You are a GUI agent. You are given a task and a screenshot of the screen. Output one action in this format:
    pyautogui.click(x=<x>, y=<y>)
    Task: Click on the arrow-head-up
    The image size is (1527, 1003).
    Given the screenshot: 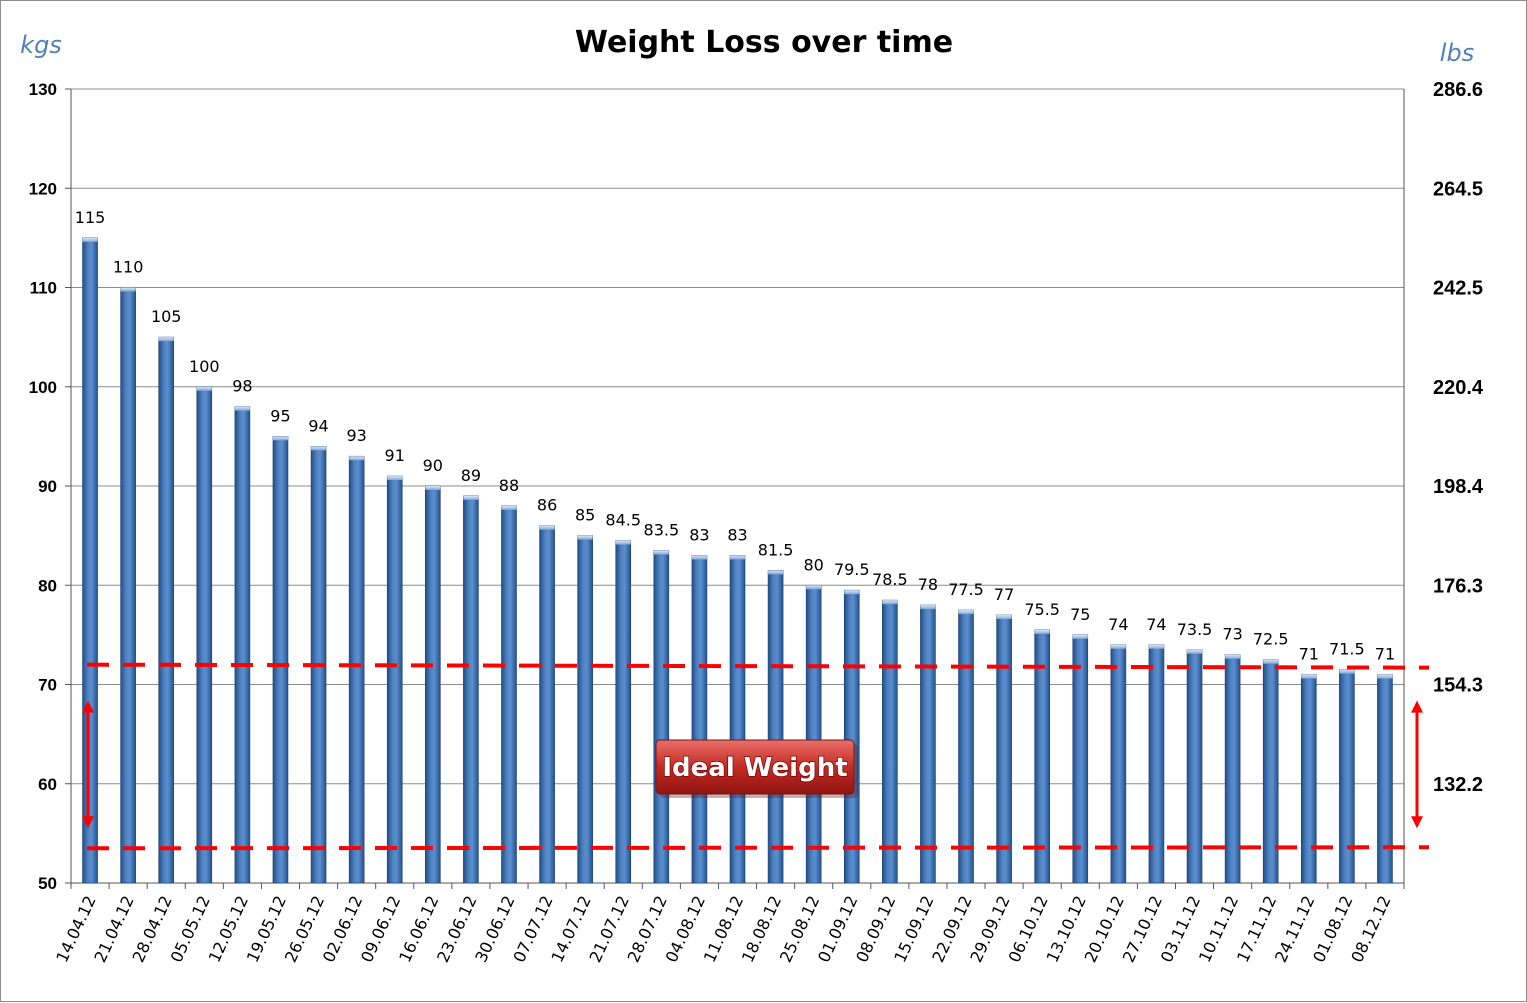 What is the action you would take?
    pyautogui.click(x=1417, y=706)
    